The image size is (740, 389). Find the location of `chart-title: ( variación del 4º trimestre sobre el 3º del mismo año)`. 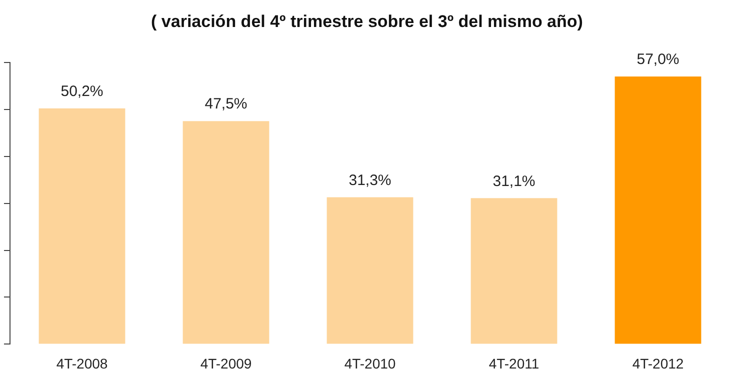

chart-title: ( variación del 4º trimestre sobre el 3º del mismo año) is located at coordinates (367, 21).